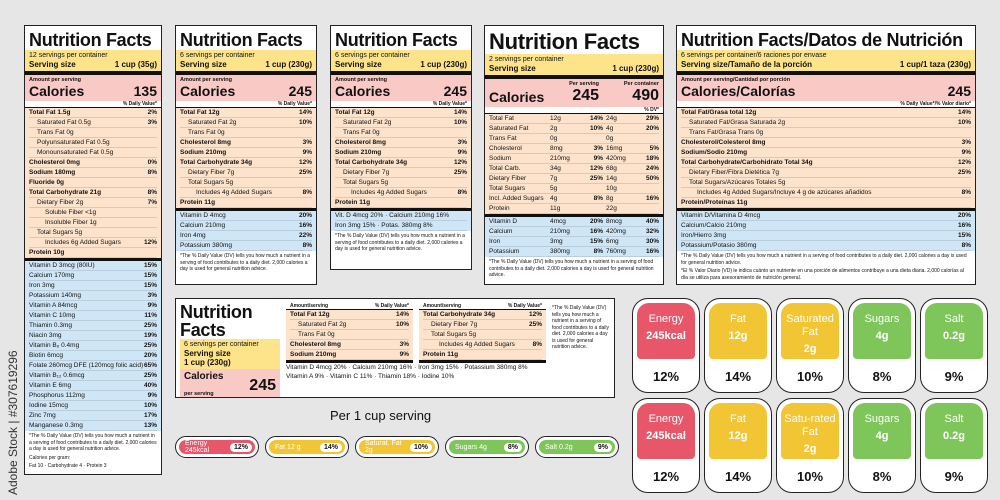  I want to click on nutrient-row: Trans Fat 0g, so click(401, 133).